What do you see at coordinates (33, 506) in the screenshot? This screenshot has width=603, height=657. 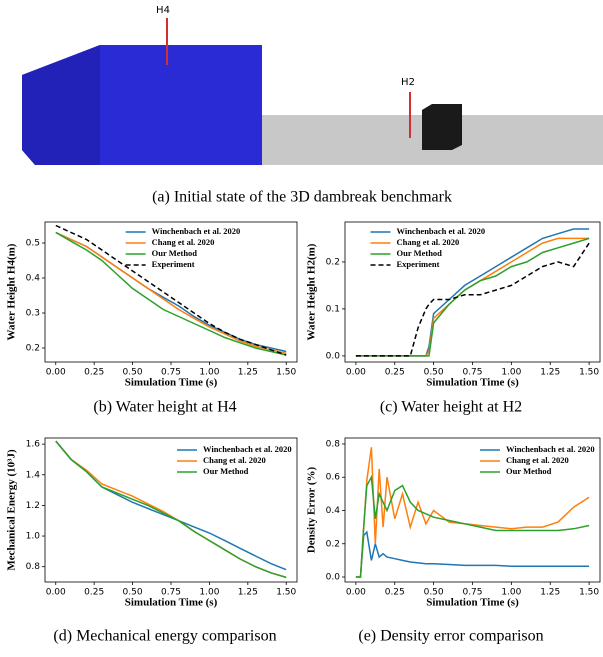 I see `y-tick-label: 1.2` at bounding box center [33, 506].